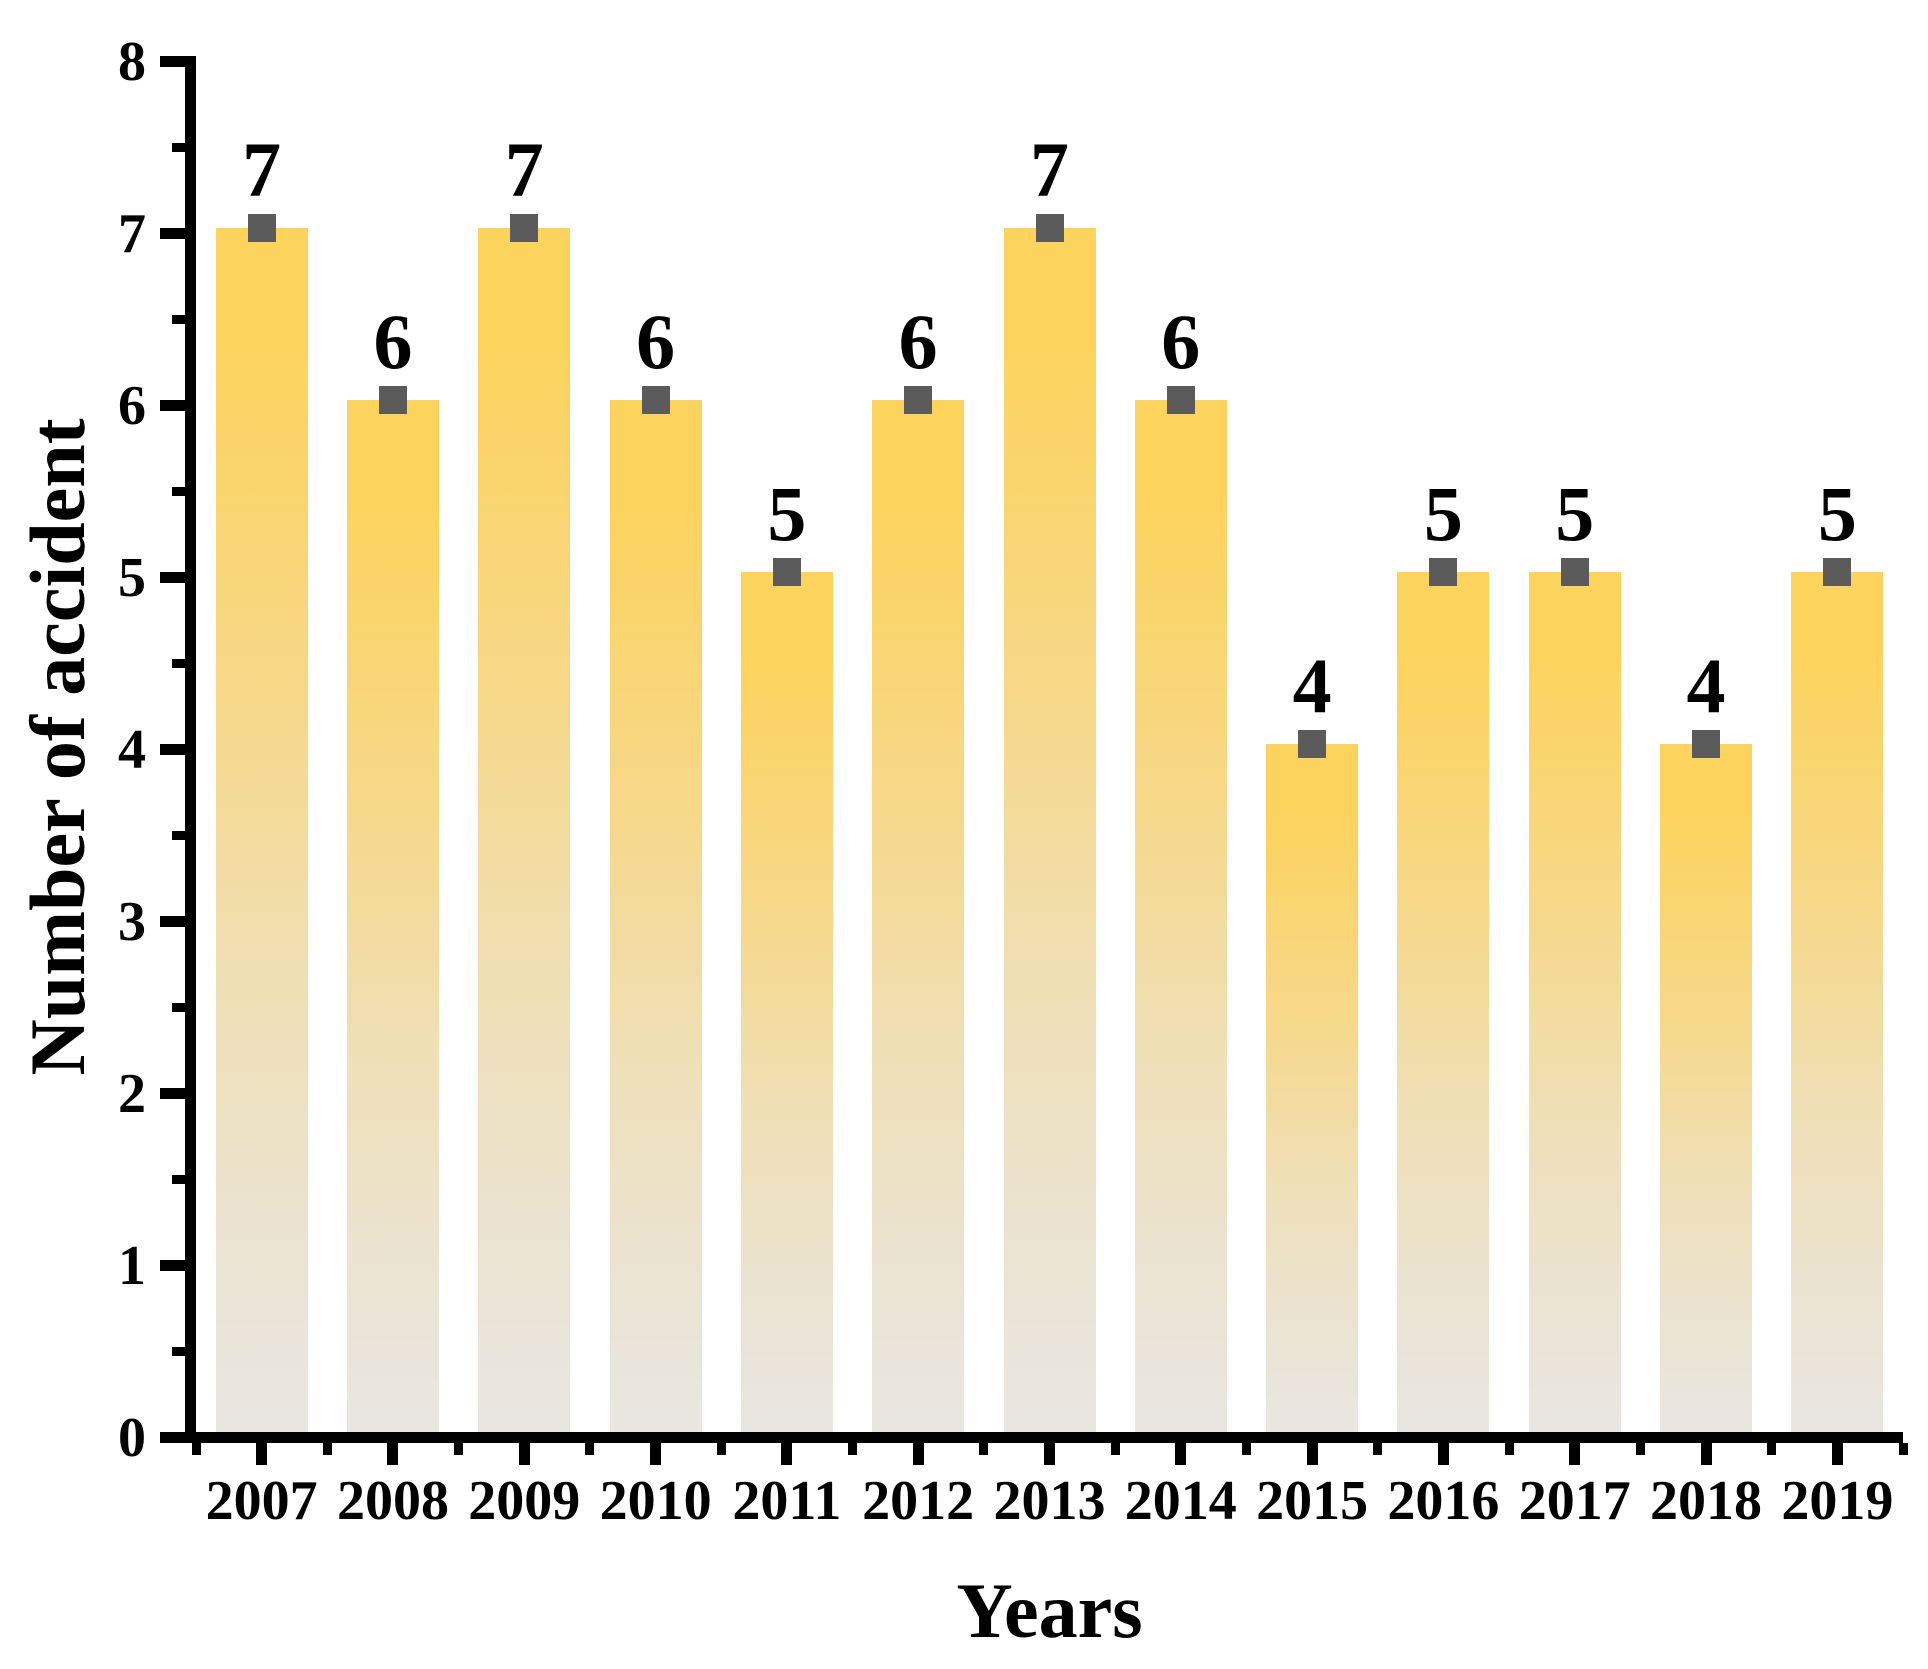 Image resolution: width=1928 pixels, height=1669 pixels. I want to click on x-tick-label: 2017, so click(1574, 1501).